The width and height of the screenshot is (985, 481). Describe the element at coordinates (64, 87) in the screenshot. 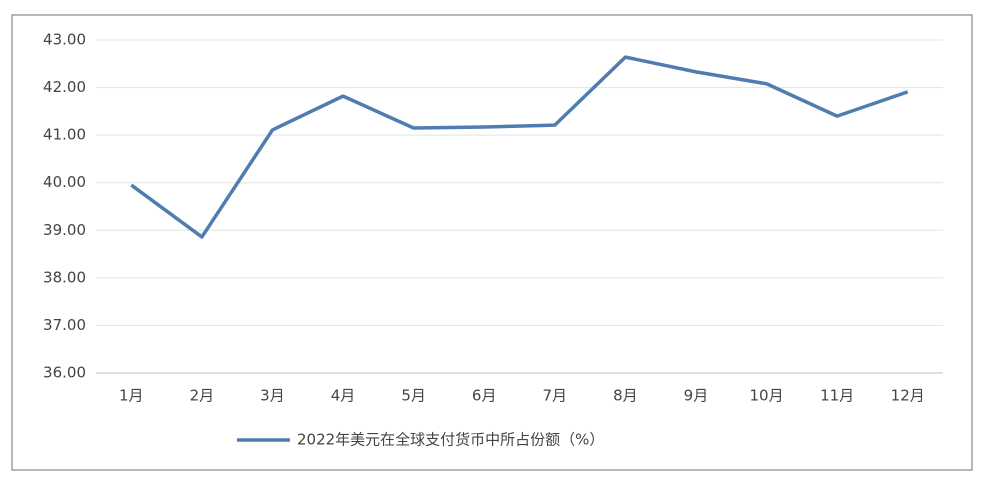

I see `y-tick-label: 42.00` at that location.